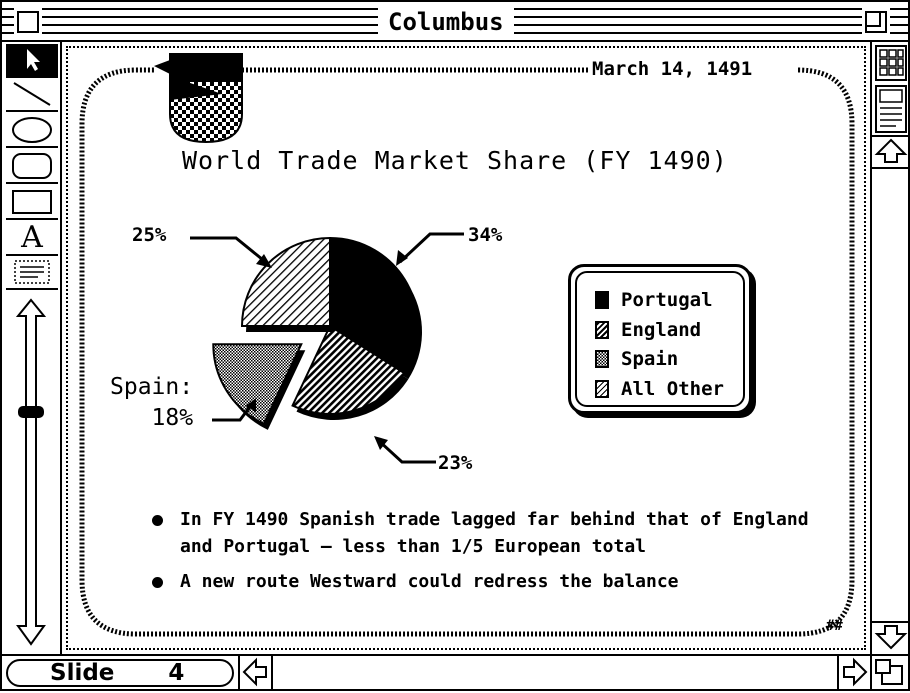 This screenshot has height=693, width=910. What do you see at coordinates (834, 626) in the screenshot?
I see `corner-mark: ##` at bounding box center [834, 626].